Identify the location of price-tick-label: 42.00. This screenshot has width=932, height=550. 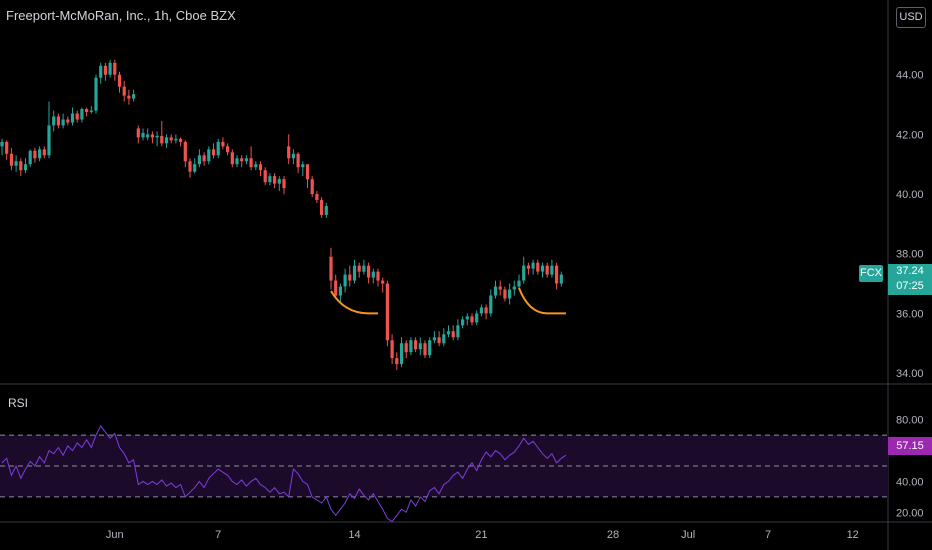
(910, 135).